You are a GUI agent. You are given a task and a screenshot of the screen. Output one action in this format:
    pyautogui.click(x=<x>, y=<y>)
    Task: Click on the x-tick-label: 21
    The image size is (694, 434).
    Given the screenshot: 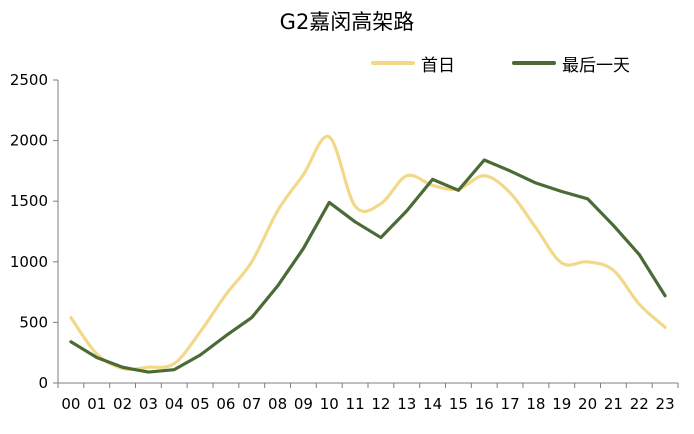 What is the action you would take?
    pyautogui.click(x=613, y=404)
    